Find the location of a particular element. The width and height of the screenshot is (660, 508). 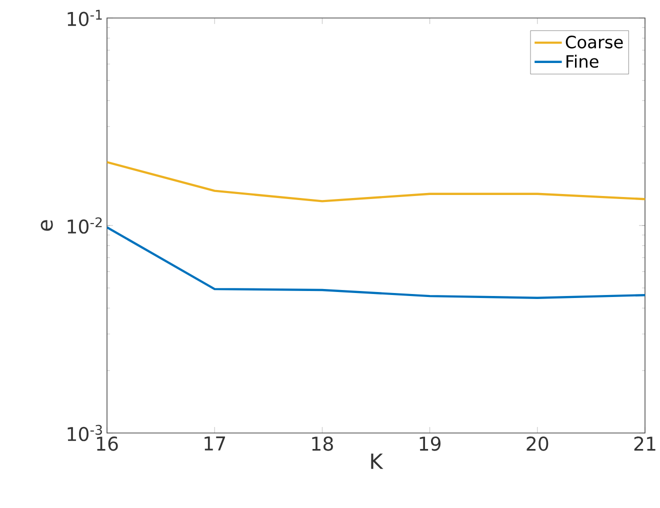

y-tick-label: 10$^{-1}$ is located at coordinates (85, 18).